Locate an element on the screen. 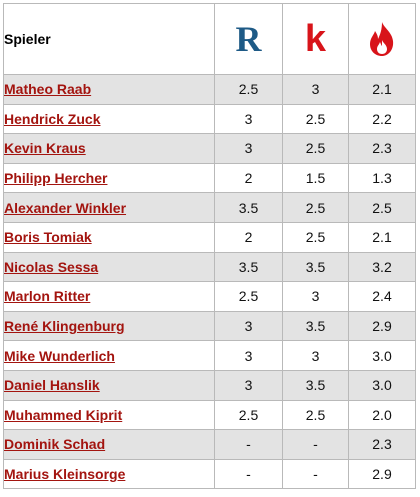 Image resolution: width=420 pixels, height=497 pixels. table-row: Hendrick Zuck 3 2.5 2.2 is located at coordinates (209, 119).